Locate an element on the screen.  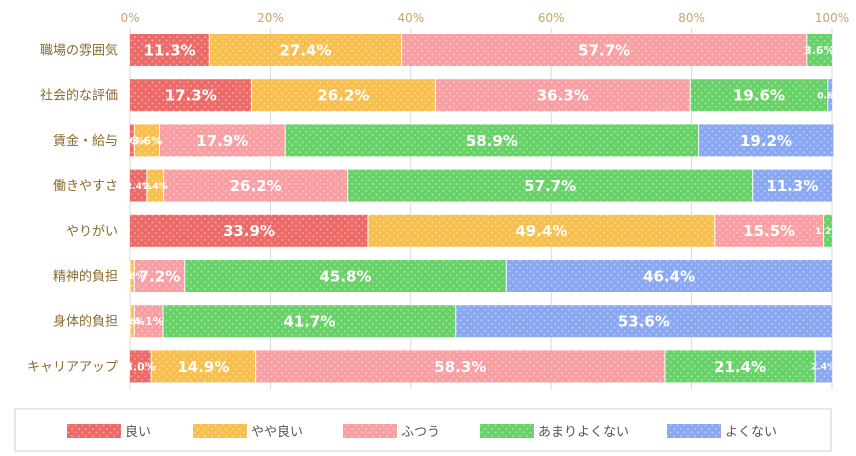
data-label: 14.9% is located at coordinates (203, 367).